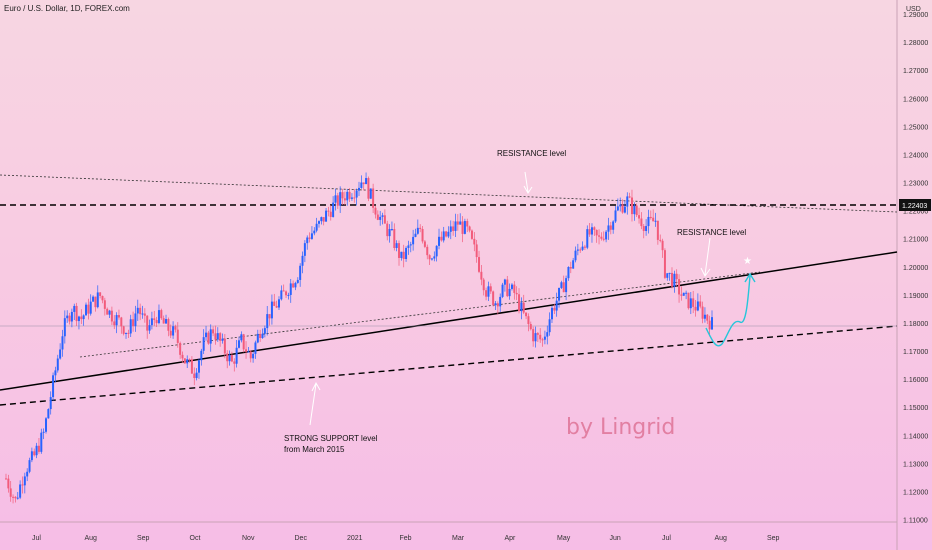 This screenshot has width=932, height=550. What do you see at coordinates (915, 205) in the screenshot?
I see `current-price-tag` at bounding box center [915, 205].